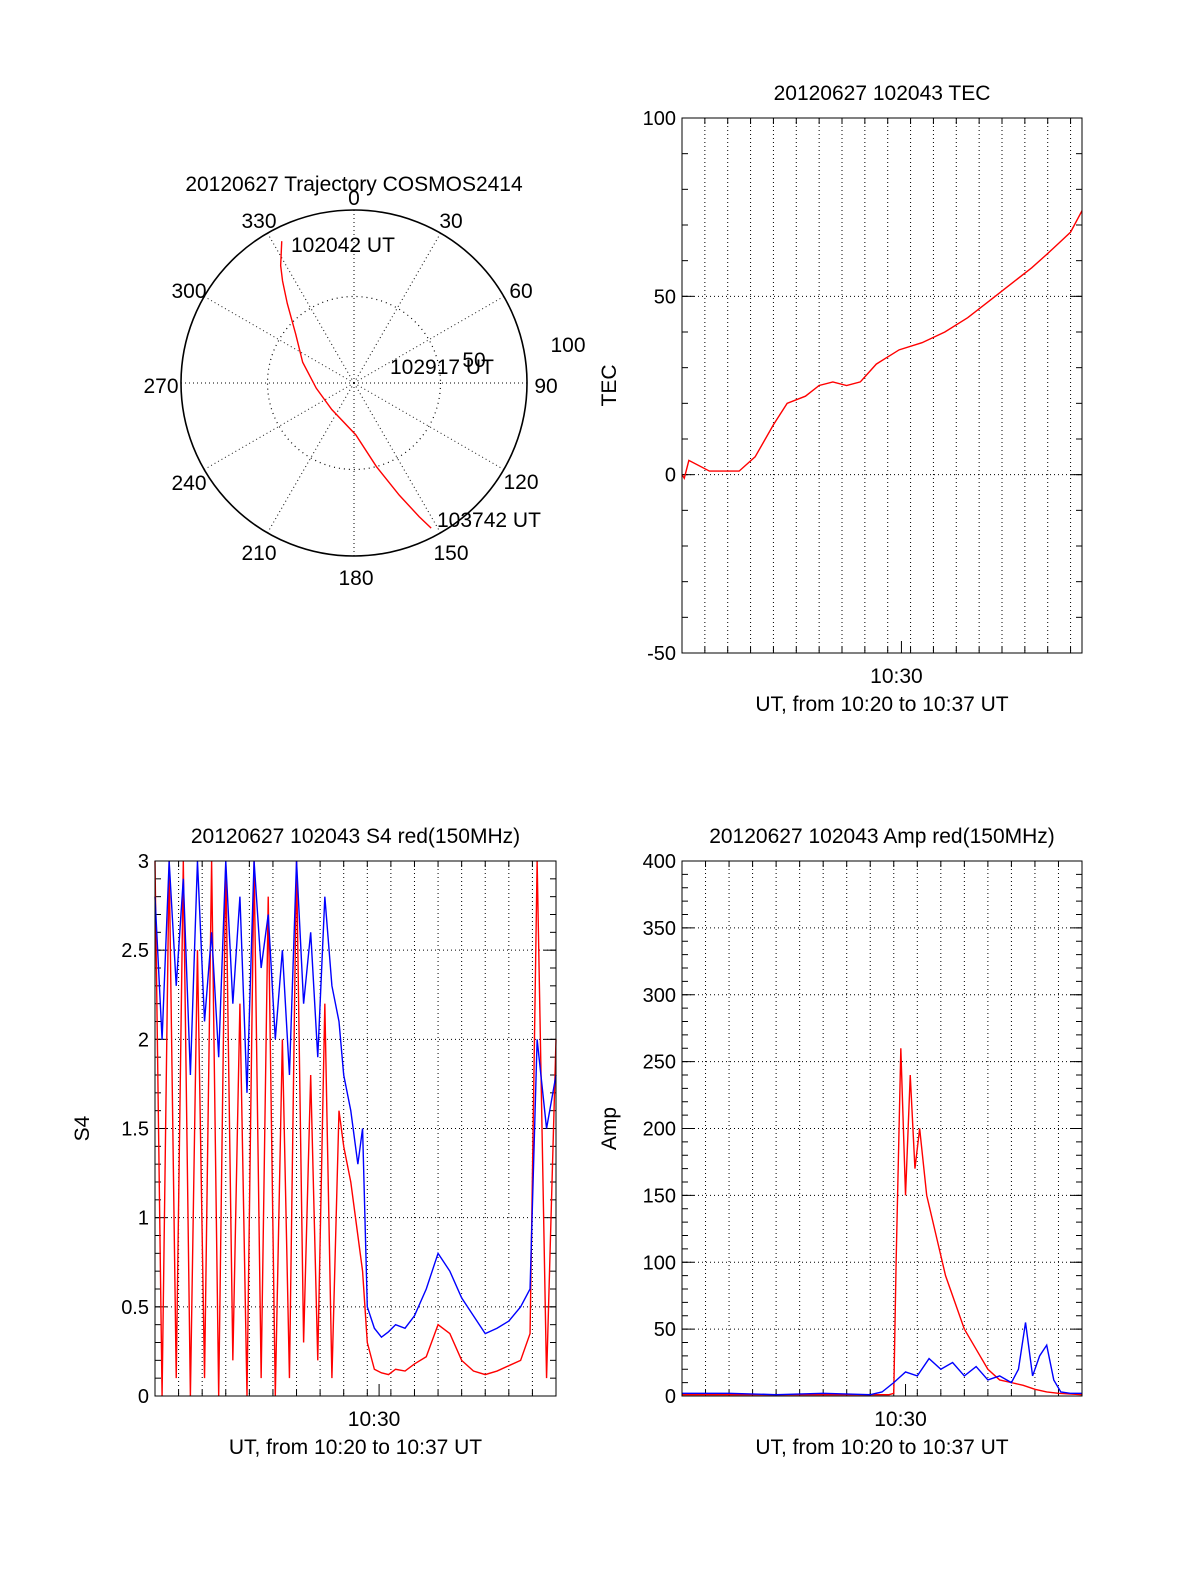 This screenshot has width=1200, height=1580. I want to click on s4-ytick-label: 0.5, so click(135, 1308).